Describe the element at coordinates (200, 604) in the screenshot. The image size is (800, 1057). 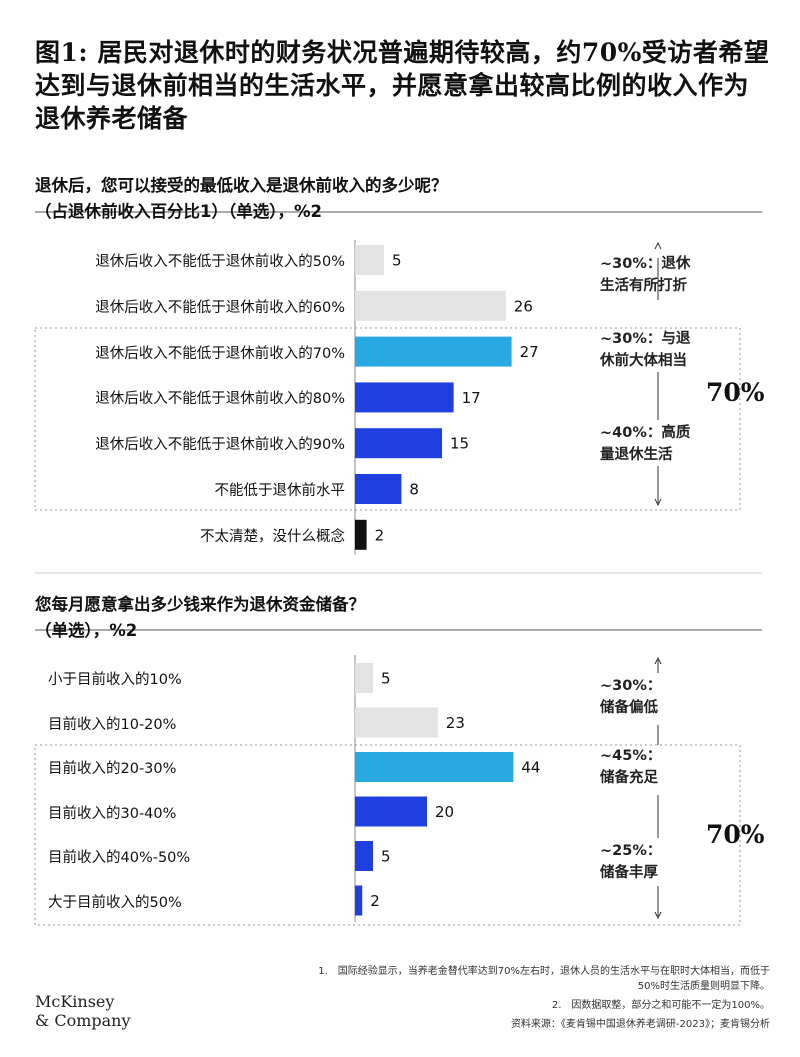
I see `chart-title: 您每月愿意拿出多少钱来作为退休资金储备？` at that location.